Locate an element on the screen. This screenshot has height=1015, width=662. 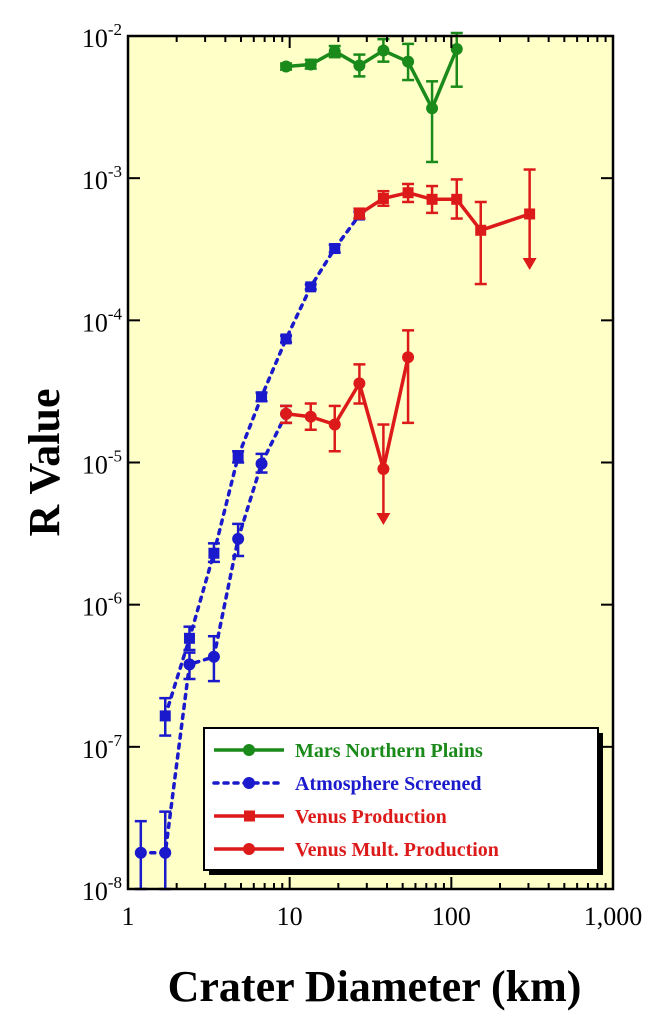
y-tick-label: 10⁻⁸ is located at coordinates (102, 889).